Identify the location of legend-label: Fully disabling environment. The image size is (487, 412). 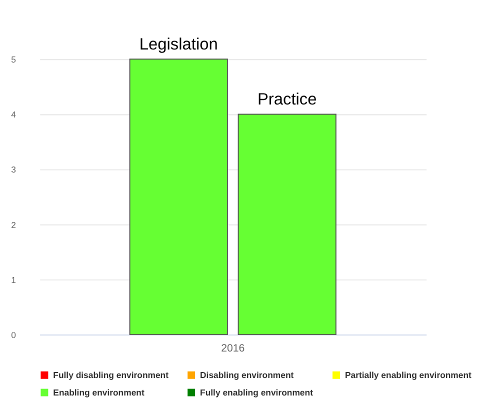
(111, 375).